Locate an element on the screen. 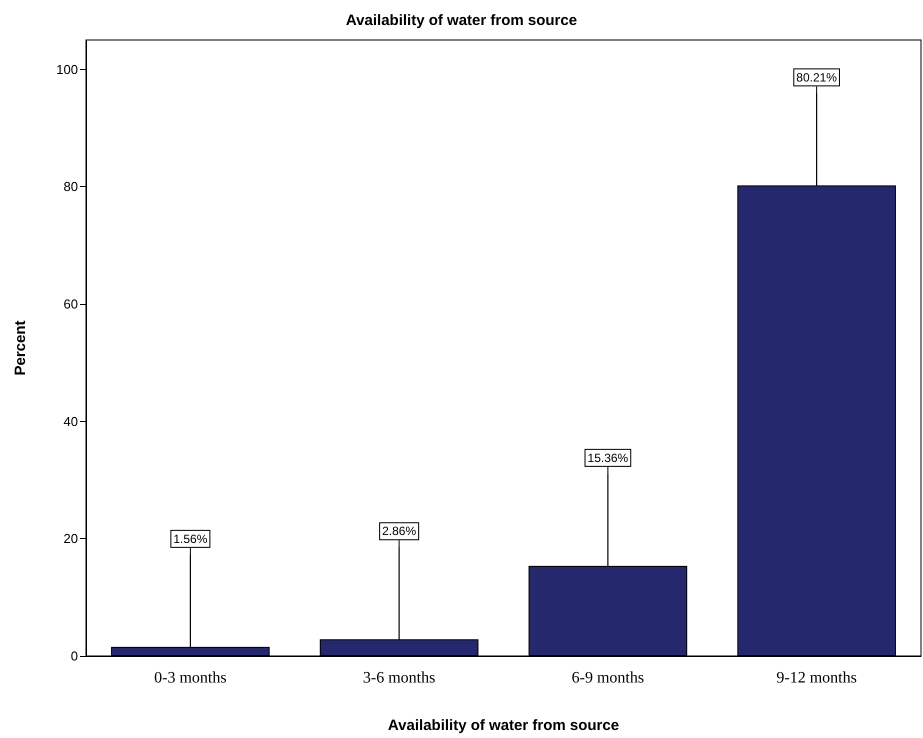  y-tick-label: 20 is located at coordinates (71, 538).